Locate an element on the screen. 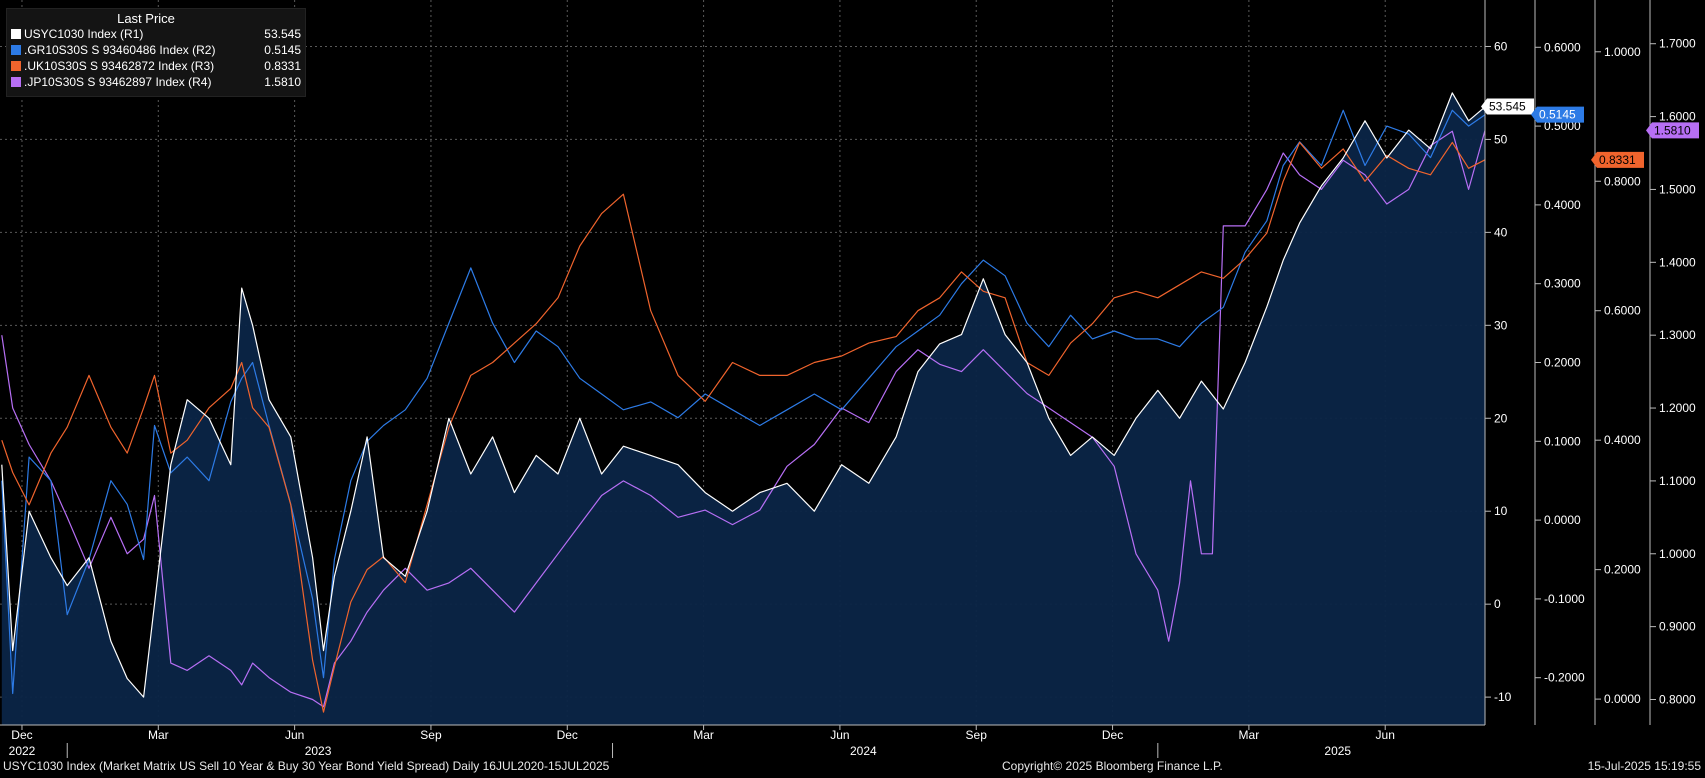 This screenshot has width=1705, height=778. legend-entry-r3: .UK10S30S S 93462872 Index (R3) 0.8331 is located at coordinates (156, 66).